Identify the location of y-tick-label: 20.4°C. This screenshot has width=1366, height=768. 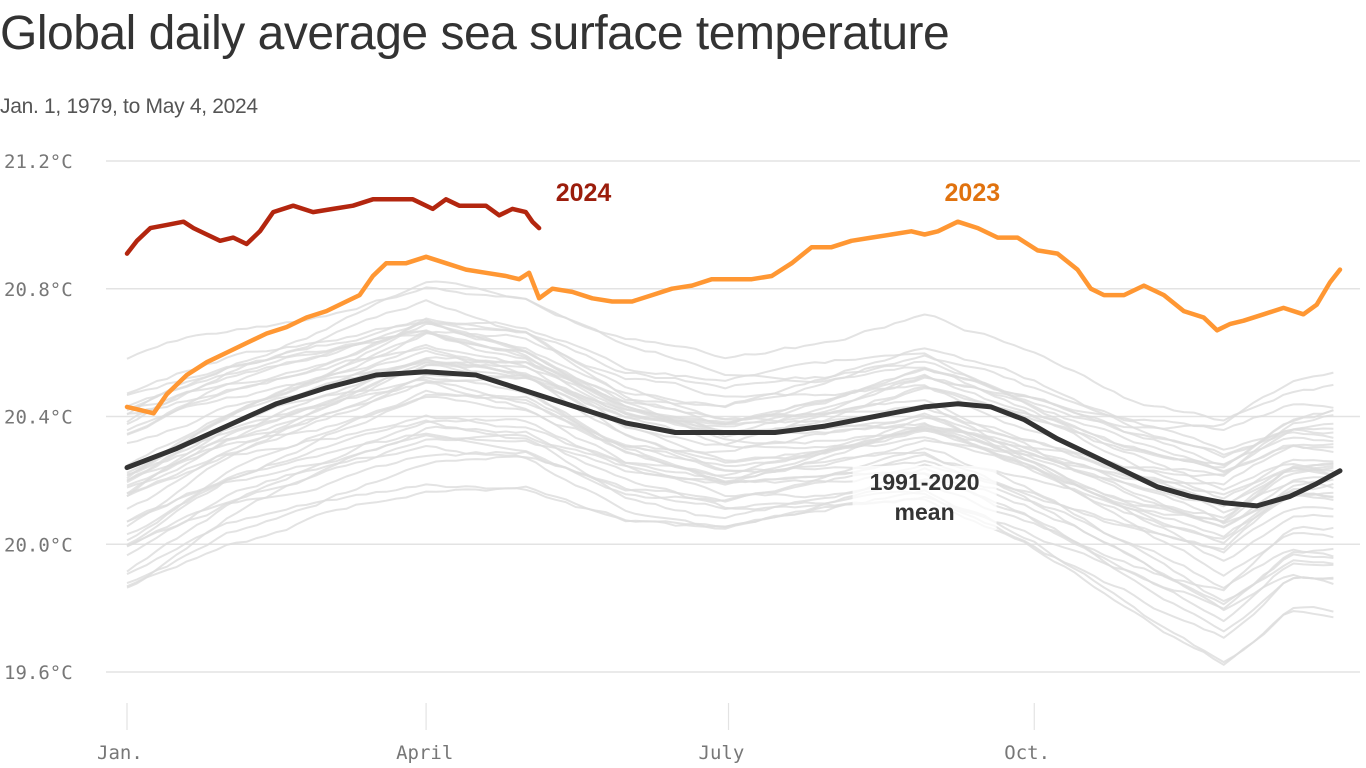
(38, 418).